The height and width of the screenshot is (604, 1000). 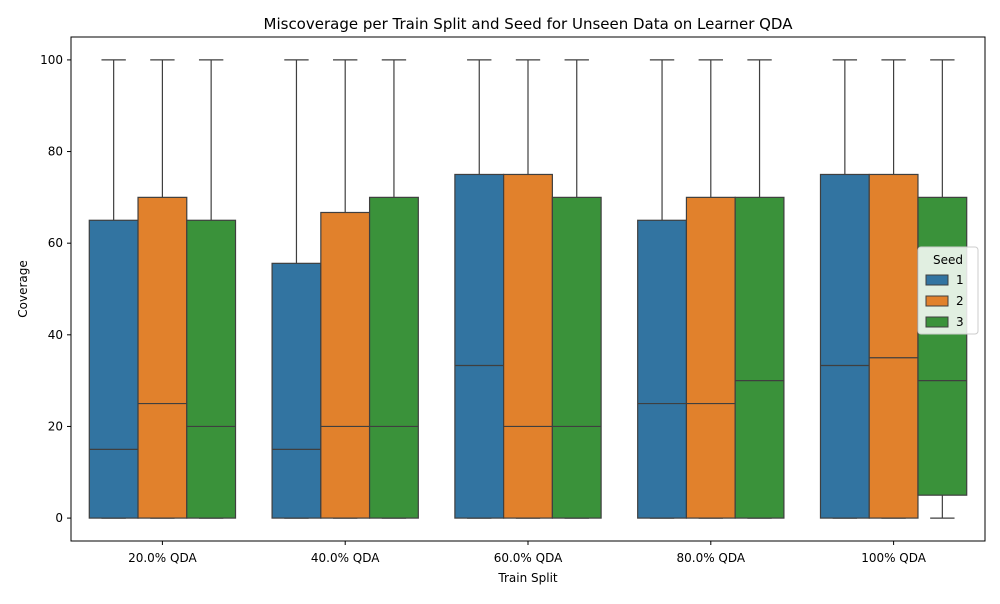 I want to click on y-tick-label: 60, so click(x=55, y=243).